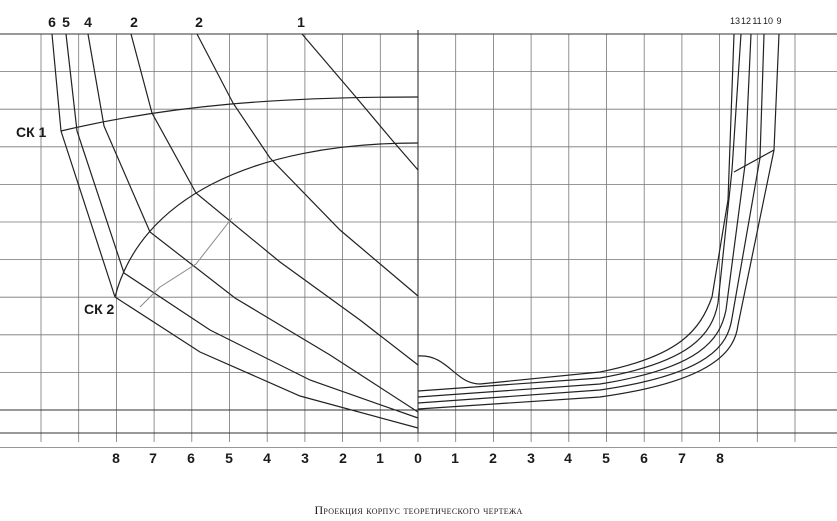 The image size is (837, 521). I want to click on right-station-label: 11, so click(756, 21).